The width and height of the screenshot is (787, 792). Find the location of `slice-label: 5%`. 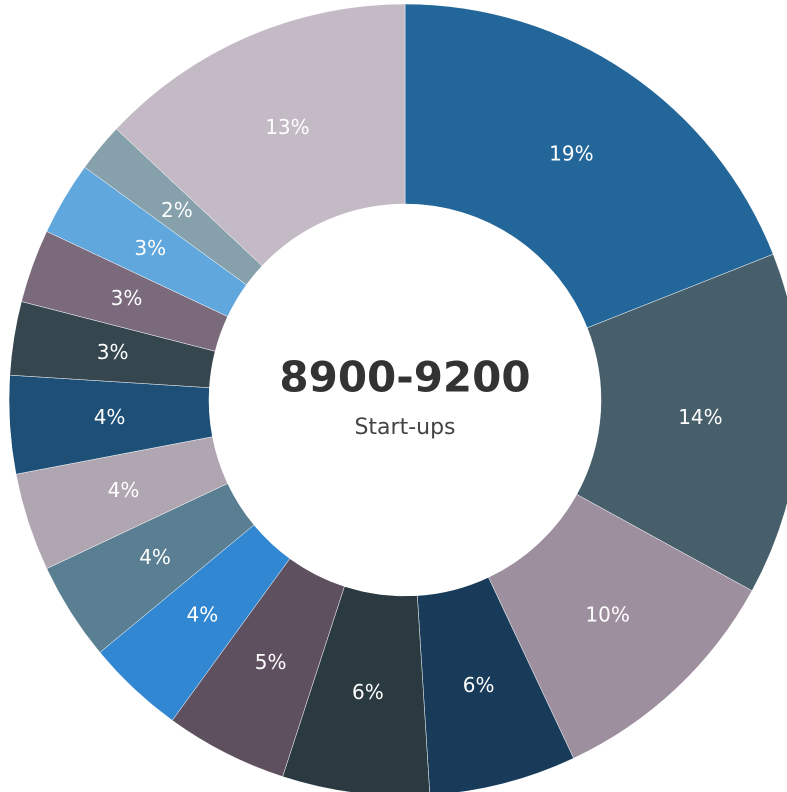

slice-label: 5% is located at coordinates (271, 662).